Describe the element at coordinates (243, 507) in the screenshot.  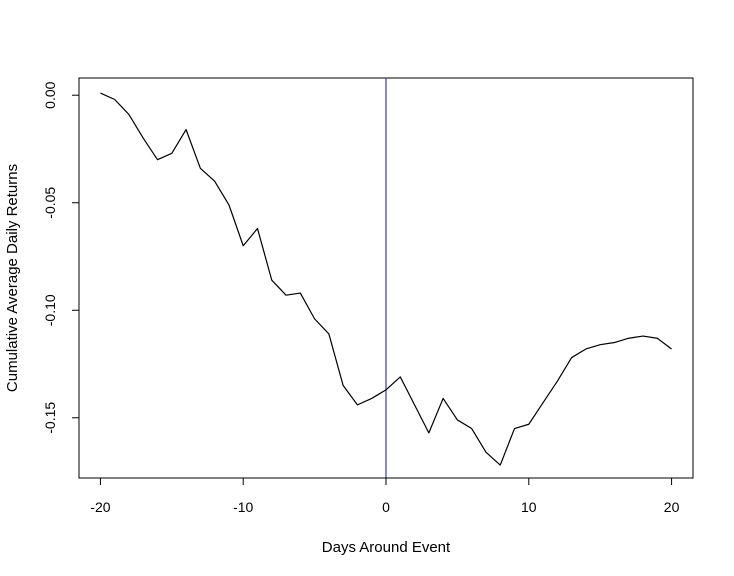
I see `x-tick-label: -10` at that location.